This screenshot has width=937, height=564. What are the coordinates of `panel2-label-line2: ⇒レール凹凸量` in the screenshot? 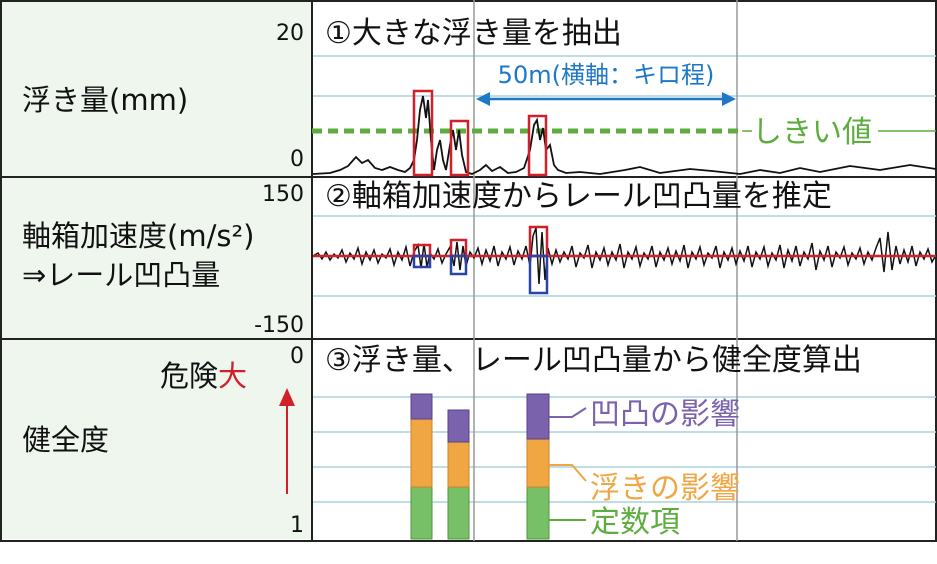 It's located at (121, 275).